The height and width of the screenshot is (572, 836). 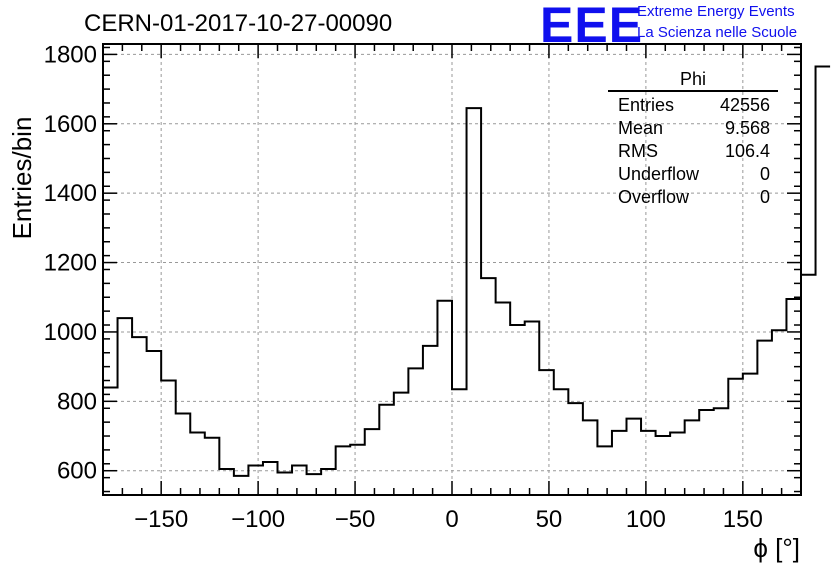 What do you see at coordinates (451, 519) in the screenshot?
I see `x-tick-label: 0` at bounding box center [451, 519].